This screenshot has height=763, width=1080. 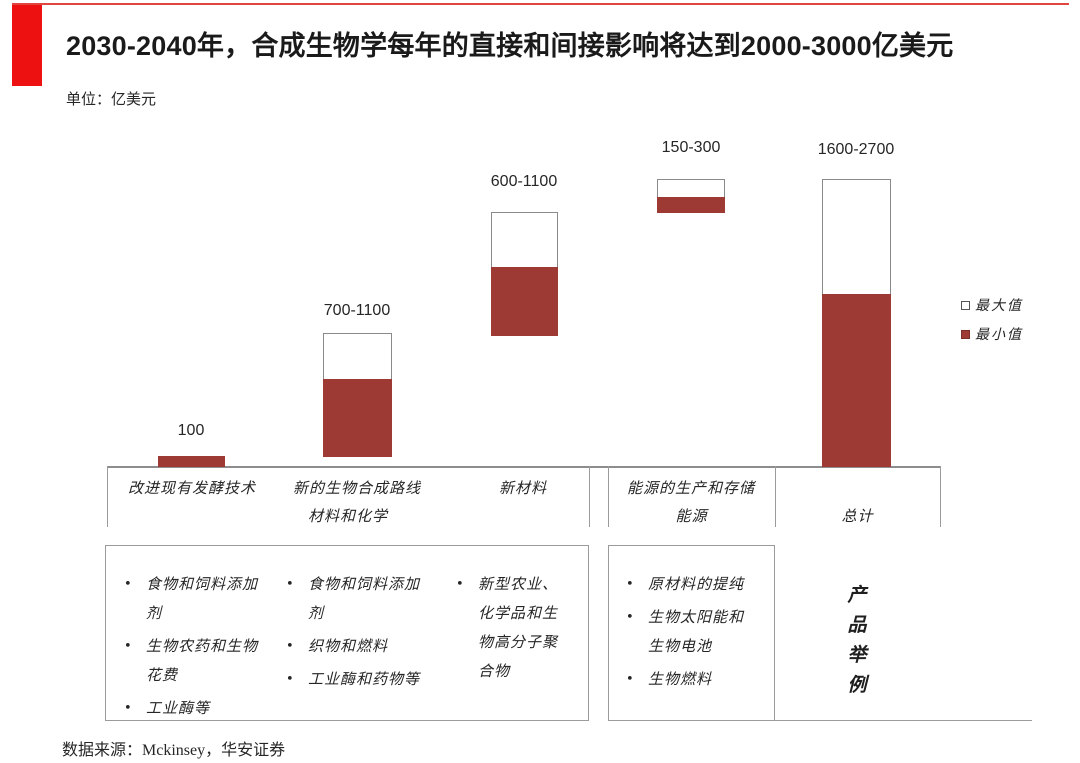 I want to click on product-item: • 织物和燃料, so click(x=373, y=646).